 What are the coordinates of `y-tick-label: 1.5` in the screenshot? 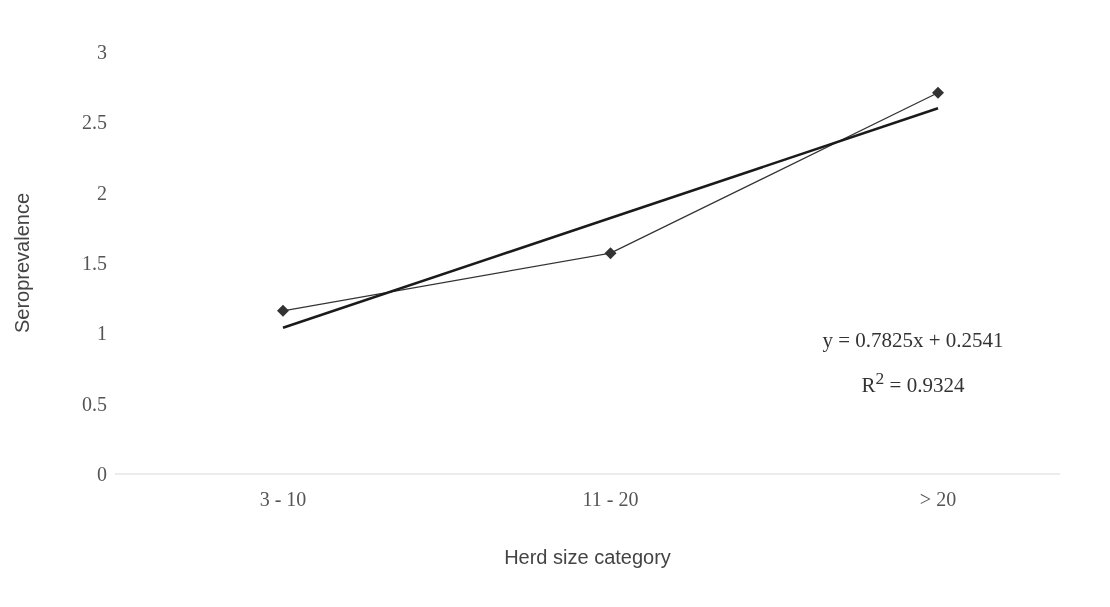 It's located at (94, 263).